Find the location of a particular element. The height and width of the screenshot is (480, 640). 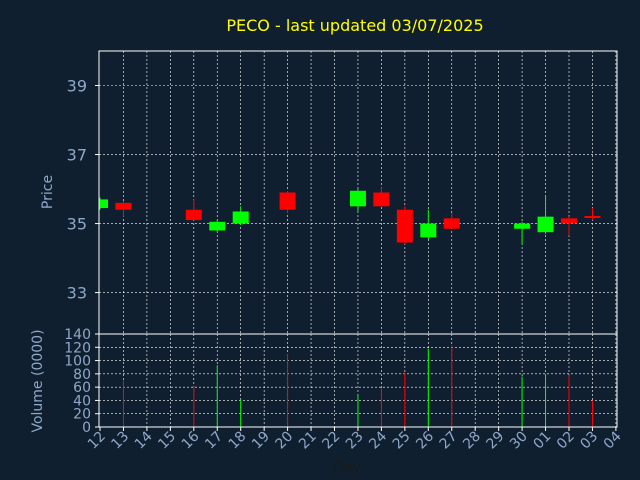

x-tick-label: 16 is located at coordinates (191, 440).